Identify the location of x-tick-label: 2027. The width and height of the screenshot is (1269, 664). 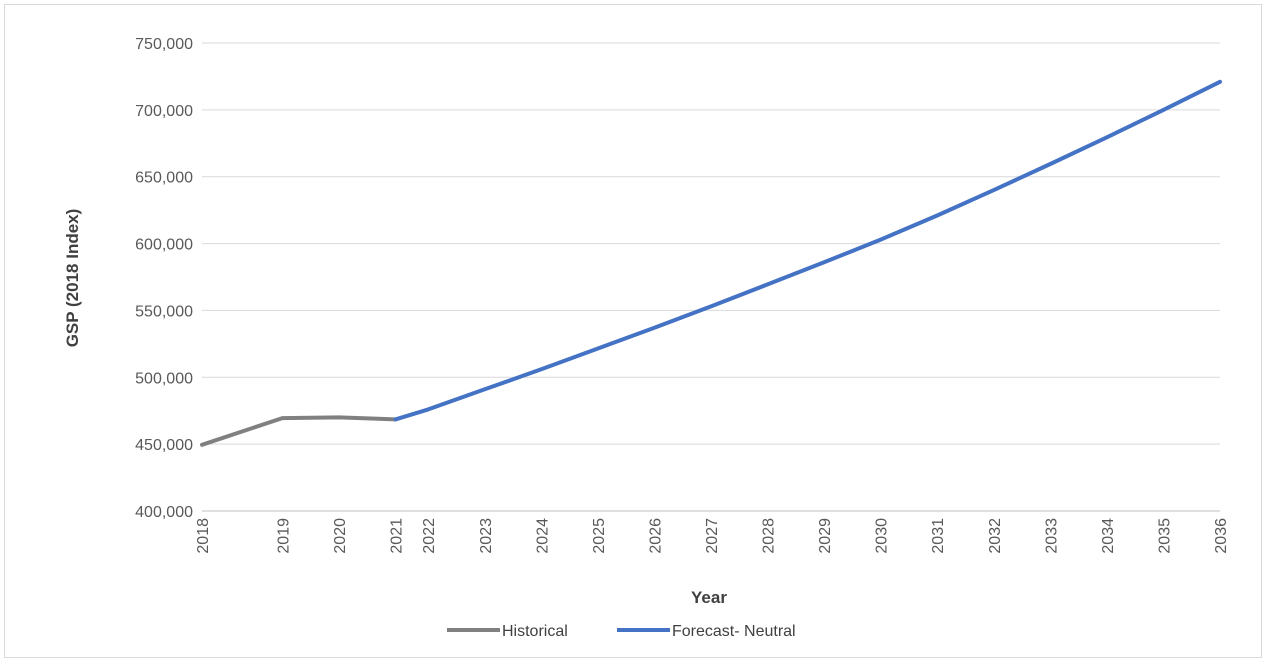
(712, 536).